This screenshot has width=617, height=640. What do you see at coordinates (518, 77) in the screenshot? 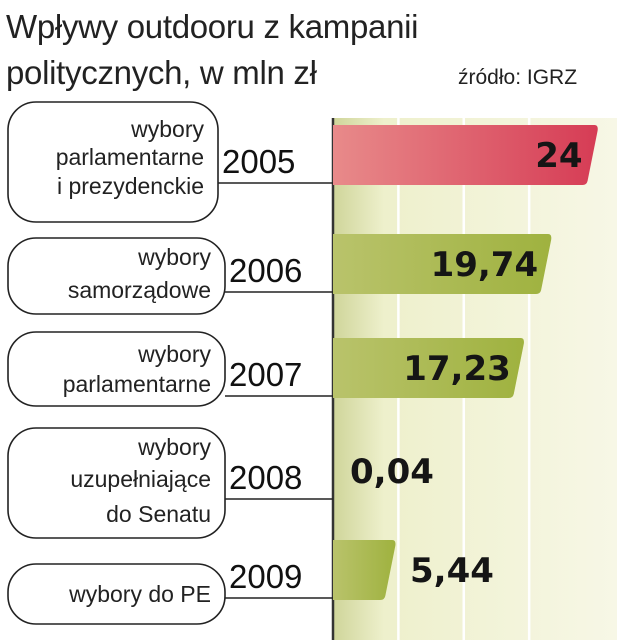
I see `chart-source: źródło: IGRZ` at bounding box center [518, 77].